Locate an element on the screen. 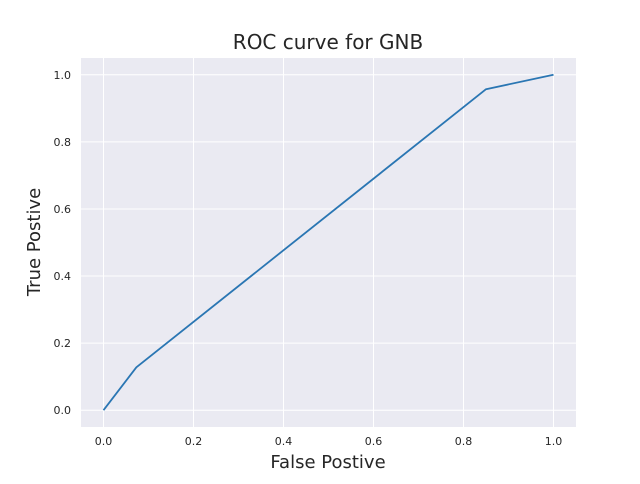  x-tick-label: 1.0 is located at coordinates (554, 441).